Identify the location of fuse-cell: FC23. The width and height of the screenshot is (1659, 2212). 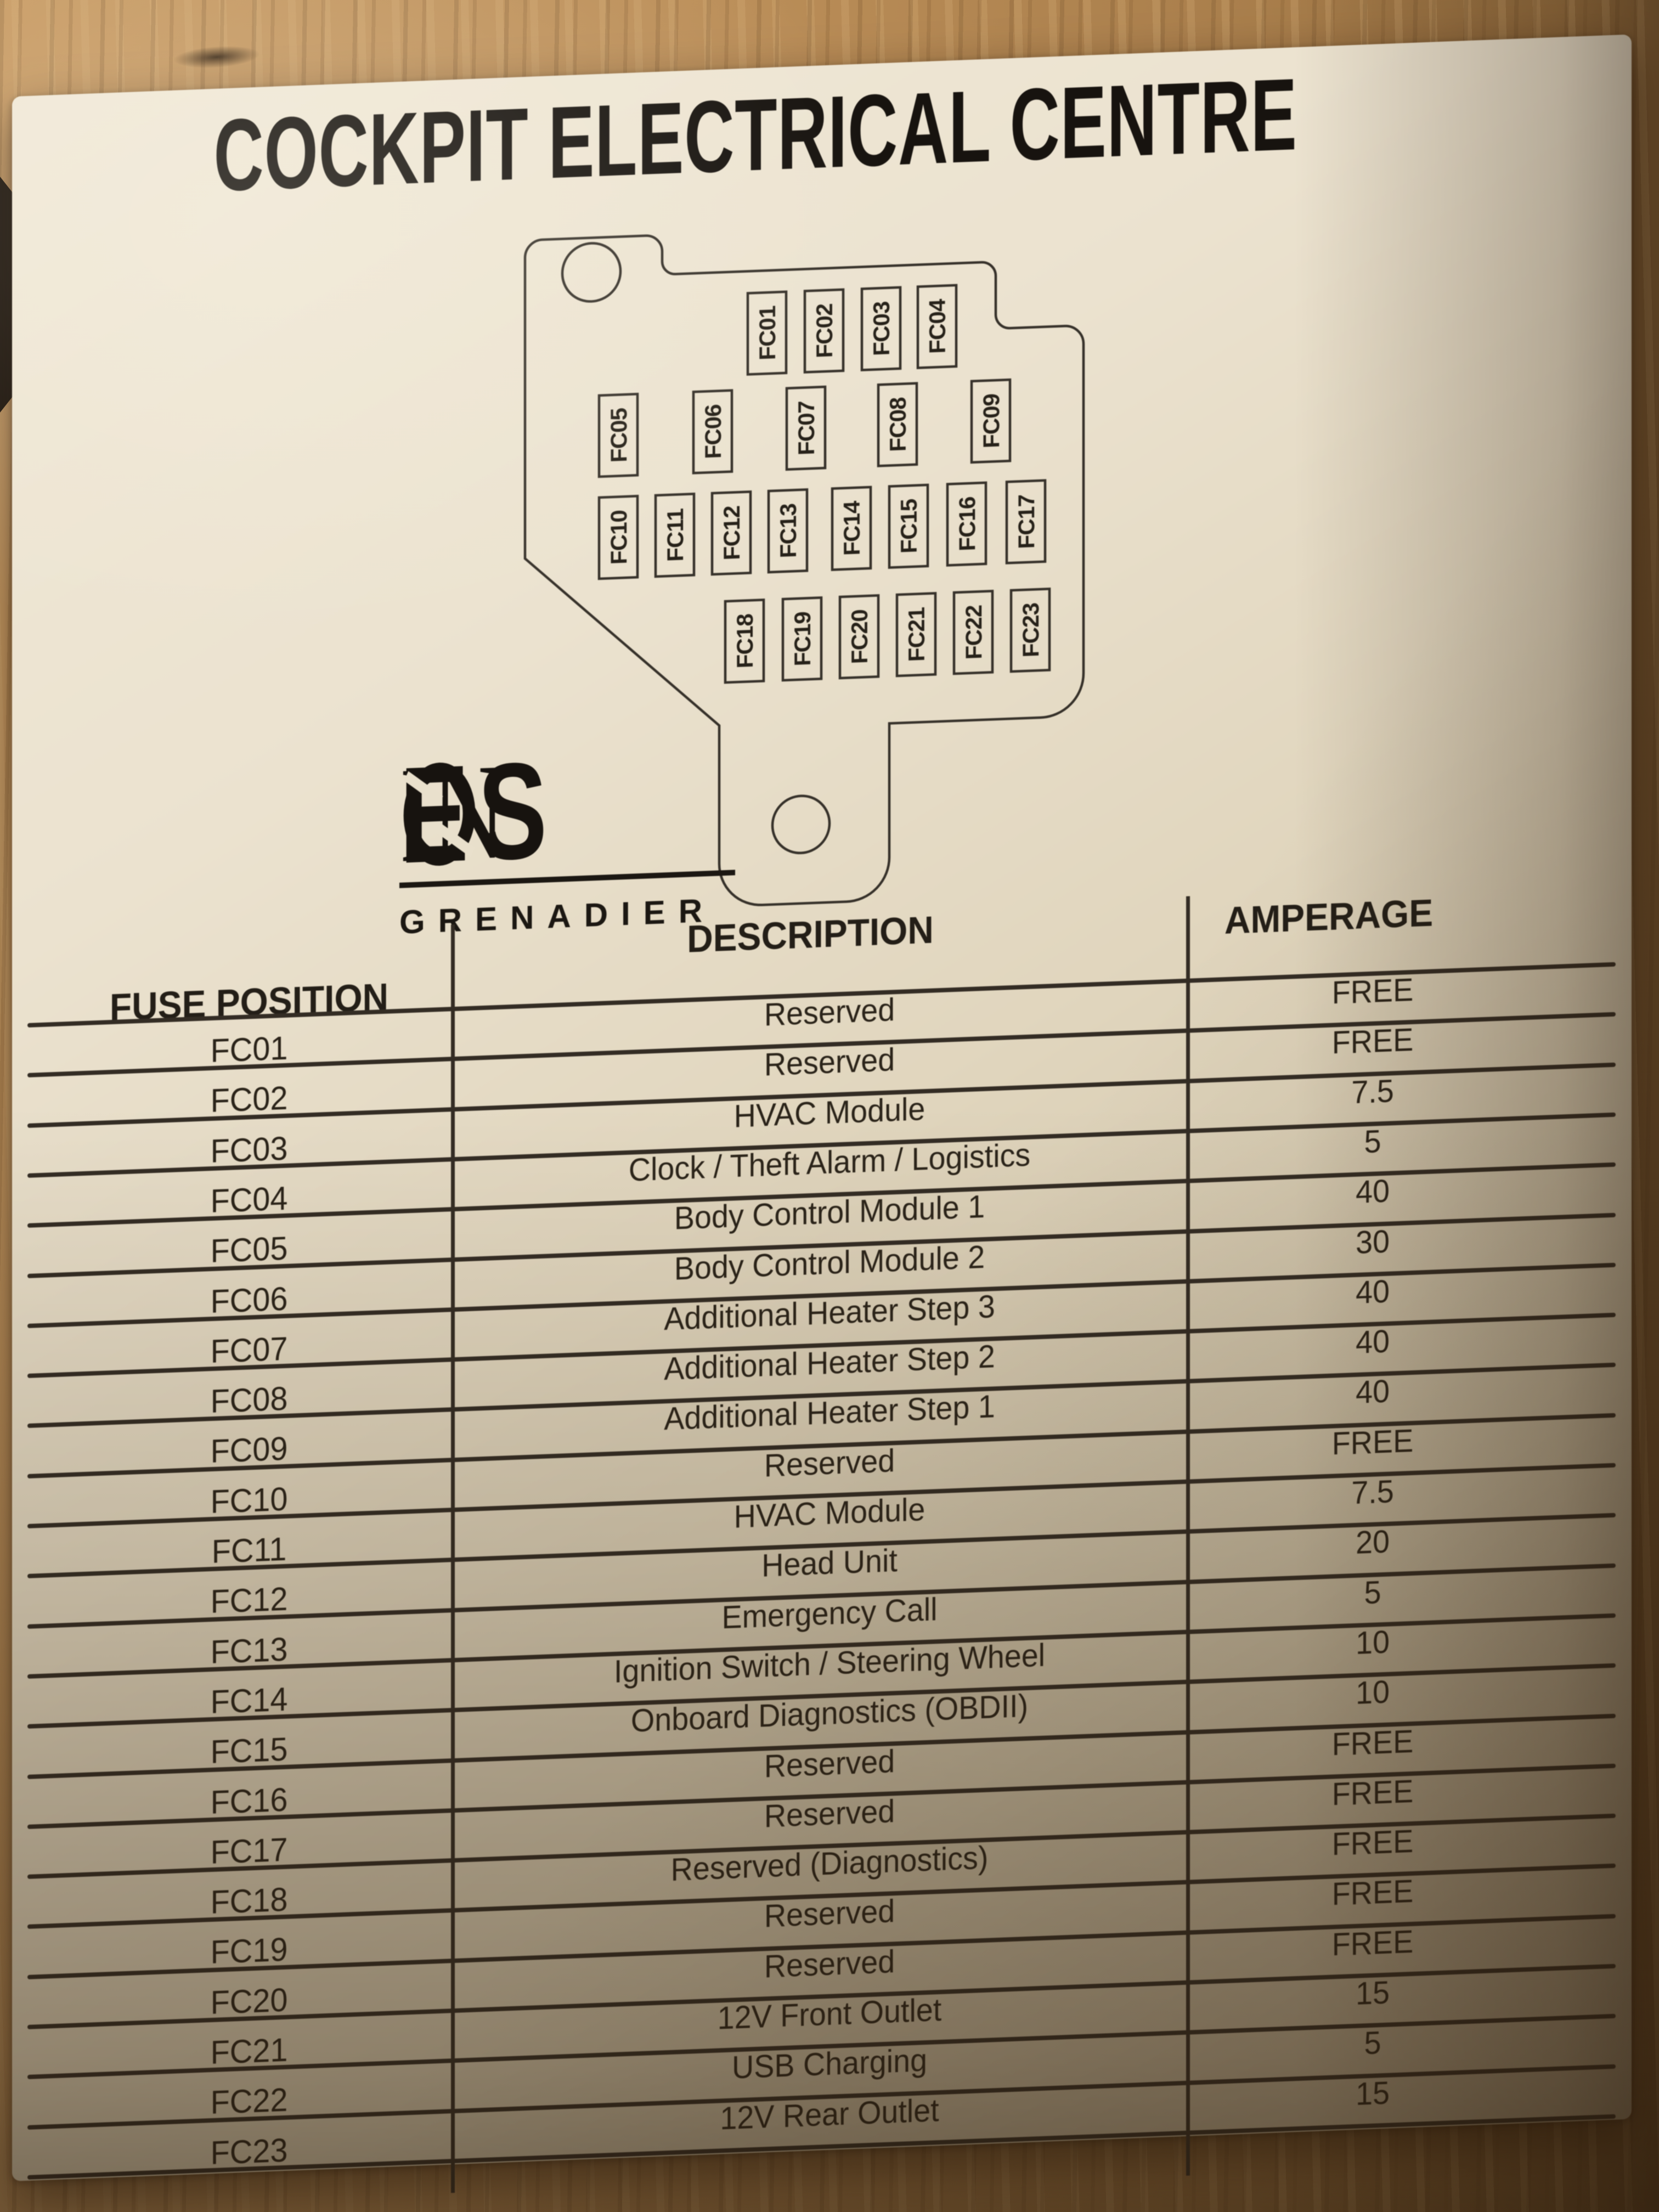
(1030, 630).